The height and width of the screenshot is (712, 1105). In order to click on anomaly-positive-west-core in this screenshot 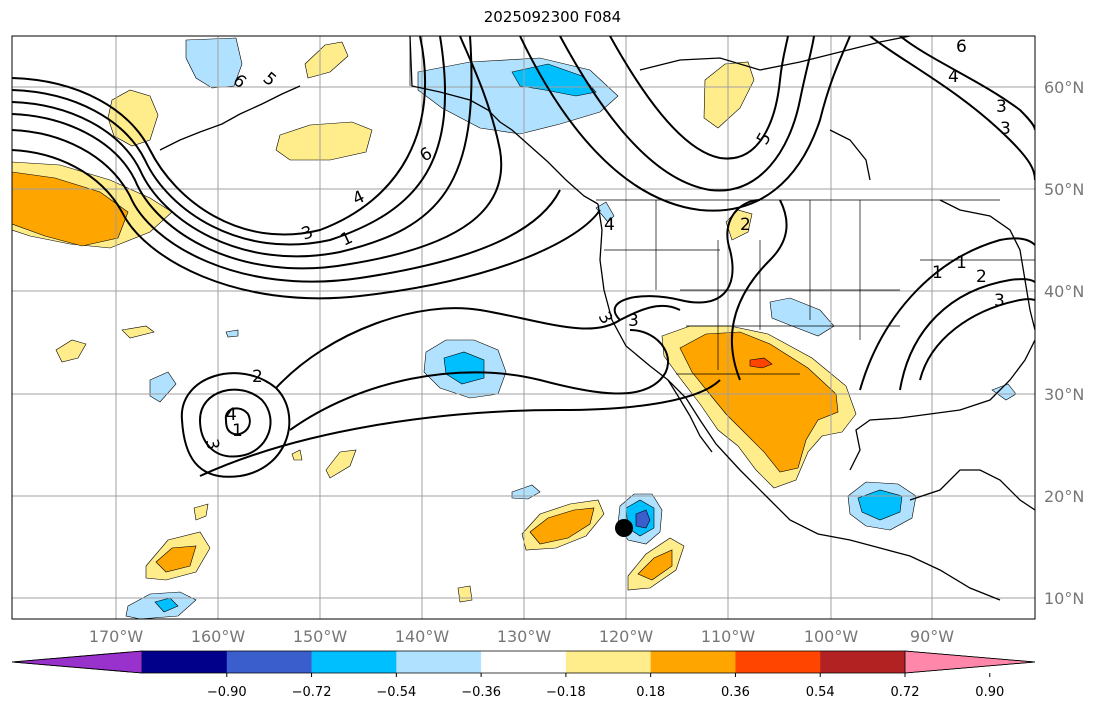, I will do `click(70, 209)`.